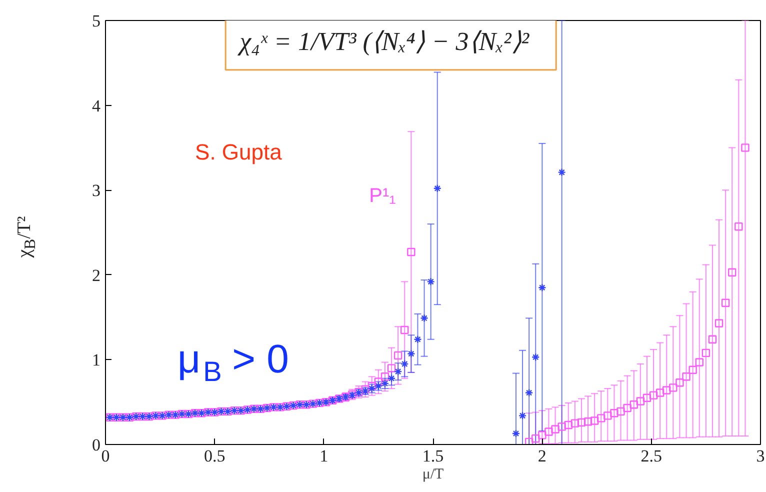 Image resolution: width=766 pixels, height=492 pixels. What do you see at coordinates (382, 196) in the screenshot?
I see `text: P¹₁` at bounding box center [382, 196].